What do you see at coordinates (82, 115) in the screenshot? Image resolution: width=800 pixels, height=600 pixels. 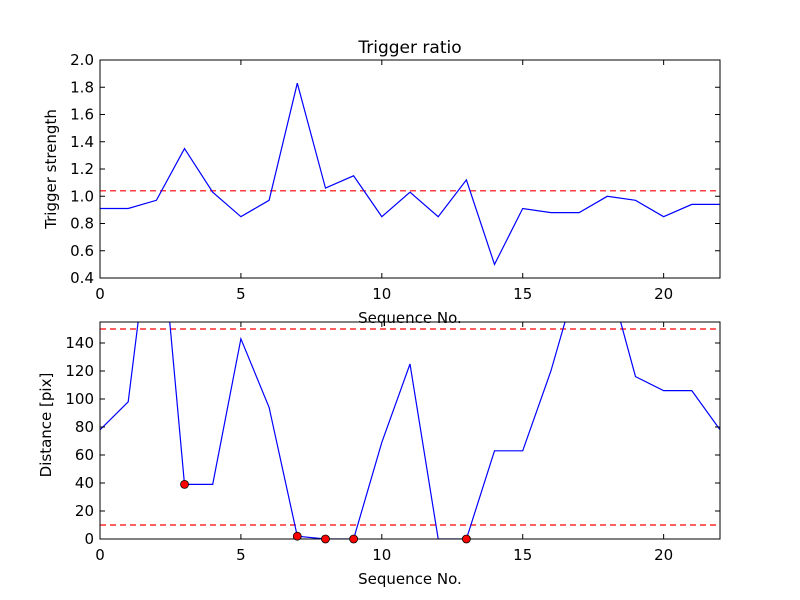 I see `y-tick-label: 1.6` at bounding box center [82, 115].